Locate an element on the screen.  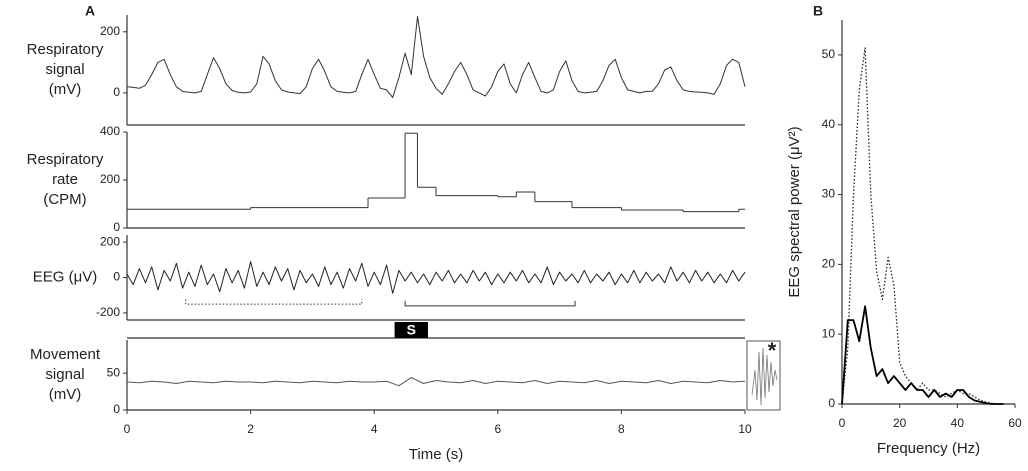
y-axis-label: rate is located at coordinates (65, 179).